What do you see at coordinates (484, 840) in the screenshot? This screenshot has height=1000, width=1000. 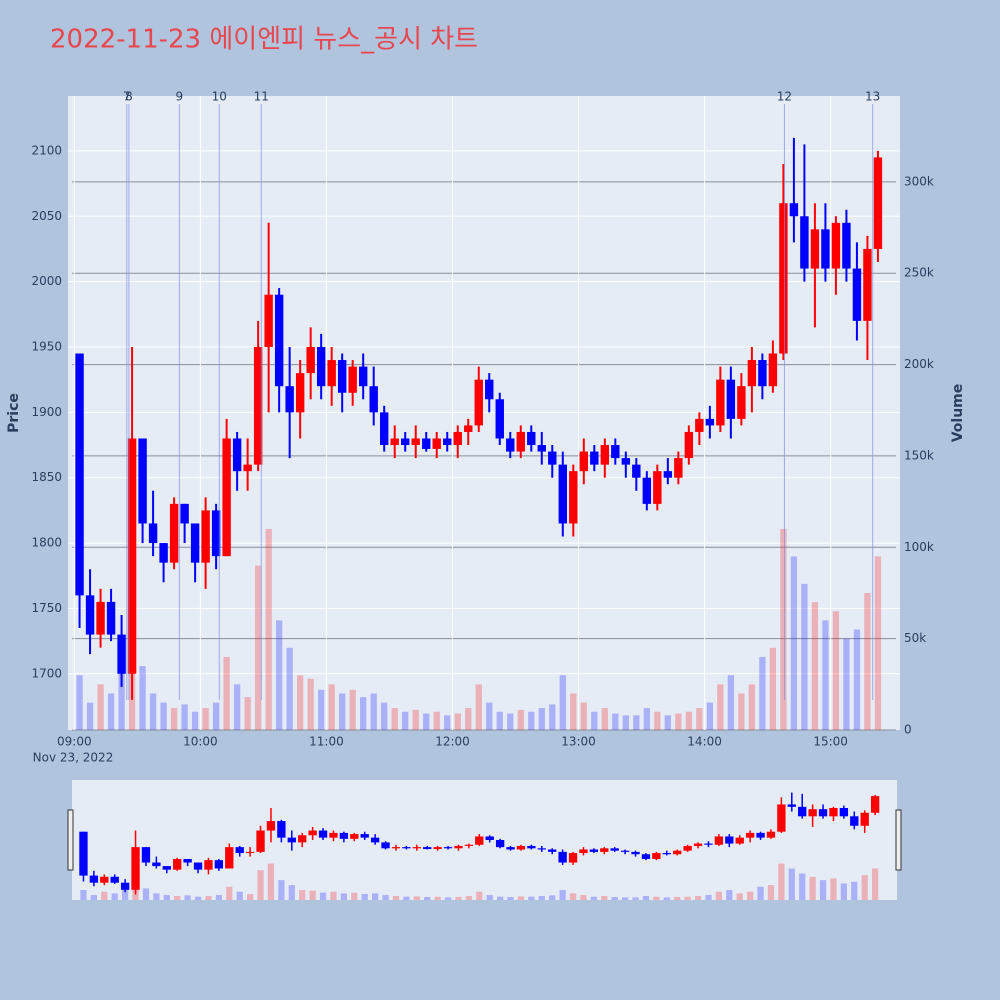 I see `range-slider` at bounding box center [484, 840].